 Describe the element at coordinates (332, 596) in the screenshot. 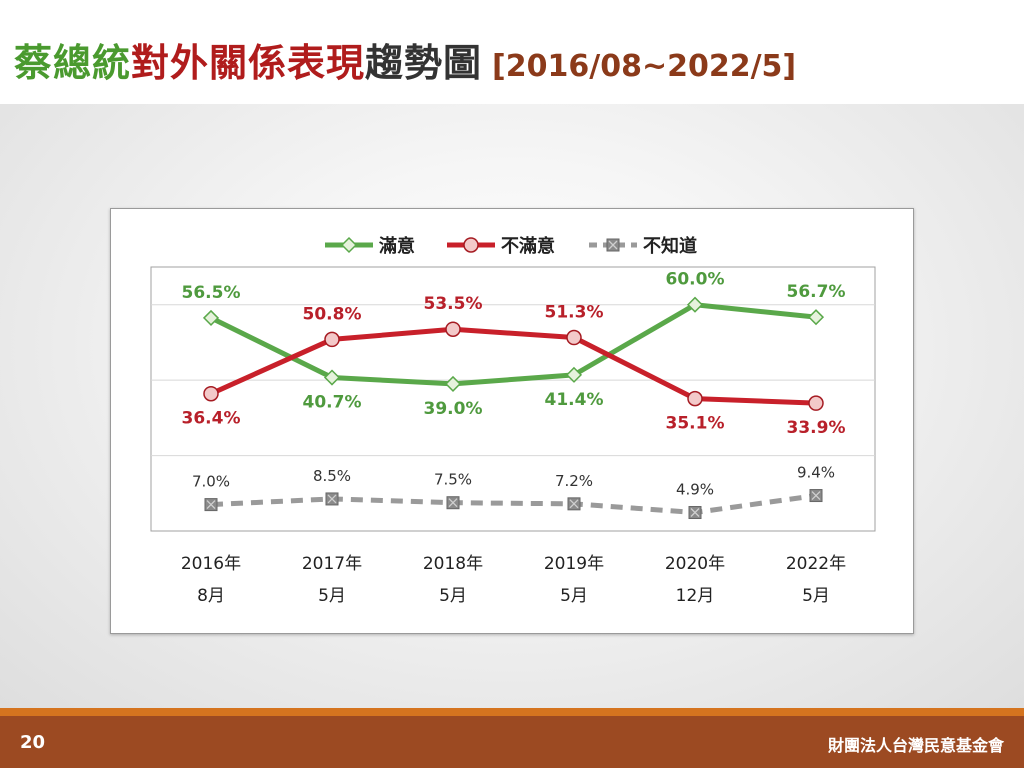

I see `x-tick-label-1-1: 5月` at that location.